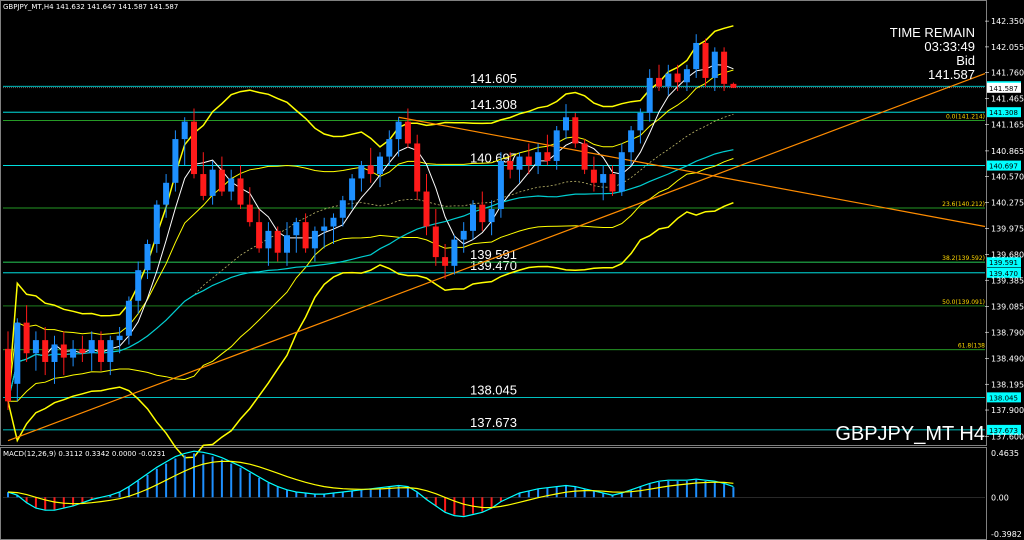  What do you see at coordinates (1003, 113) in the screenshot?
I see `level-price-tag-text: 141.308` at bounding box center [1003, 113].